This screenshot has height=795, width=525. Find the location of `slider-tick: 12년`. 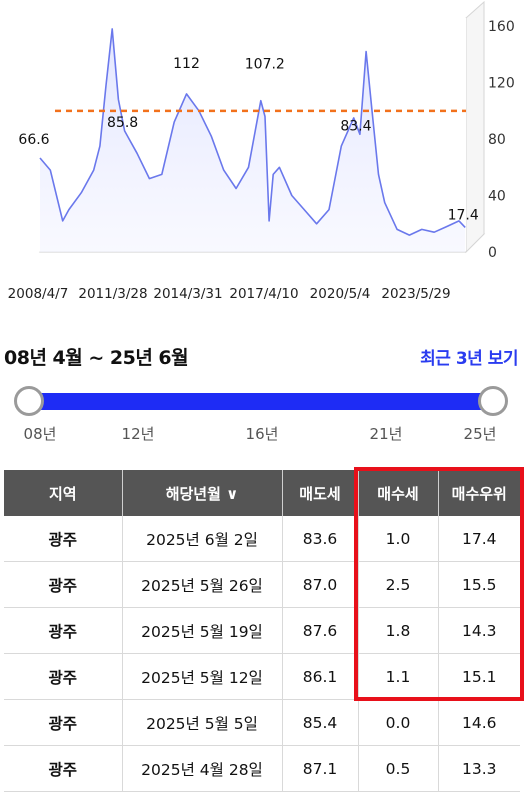

slider-tick: 12년 is located at coordinates (138, 434).